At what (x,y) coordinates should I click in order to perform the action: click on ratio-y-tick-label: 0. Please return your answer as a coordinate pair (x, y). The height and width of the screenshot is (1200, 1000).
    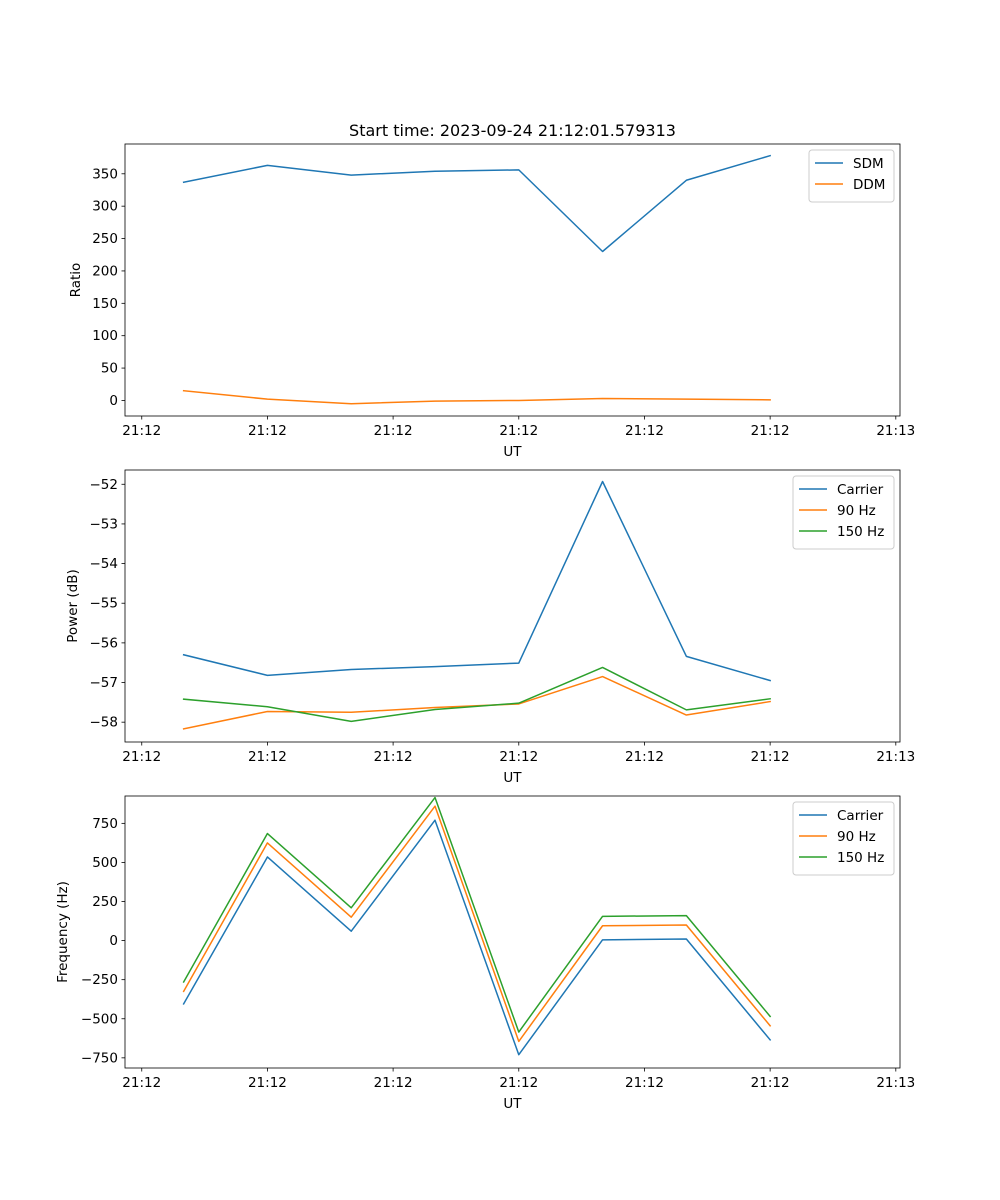
    Looking at the image, I should click on (113, 401).